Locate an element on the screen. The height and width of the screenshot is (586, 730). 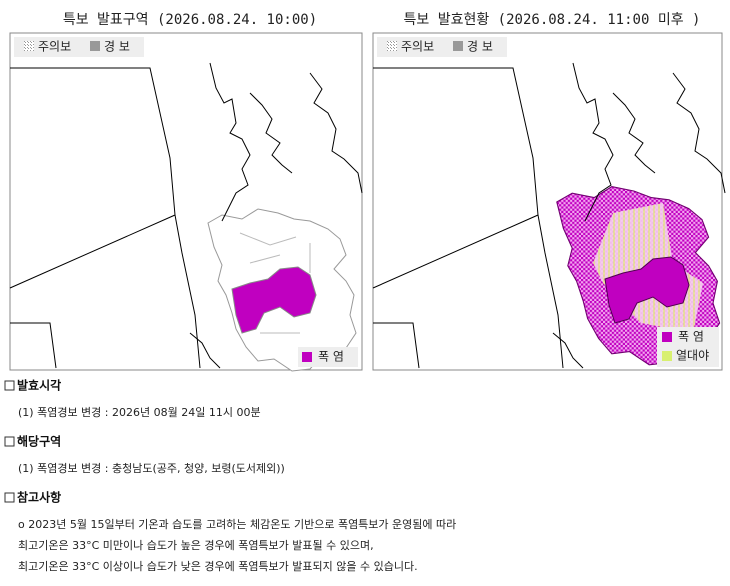
section-heading: 참고사항 is located at coordinates (39, 497).